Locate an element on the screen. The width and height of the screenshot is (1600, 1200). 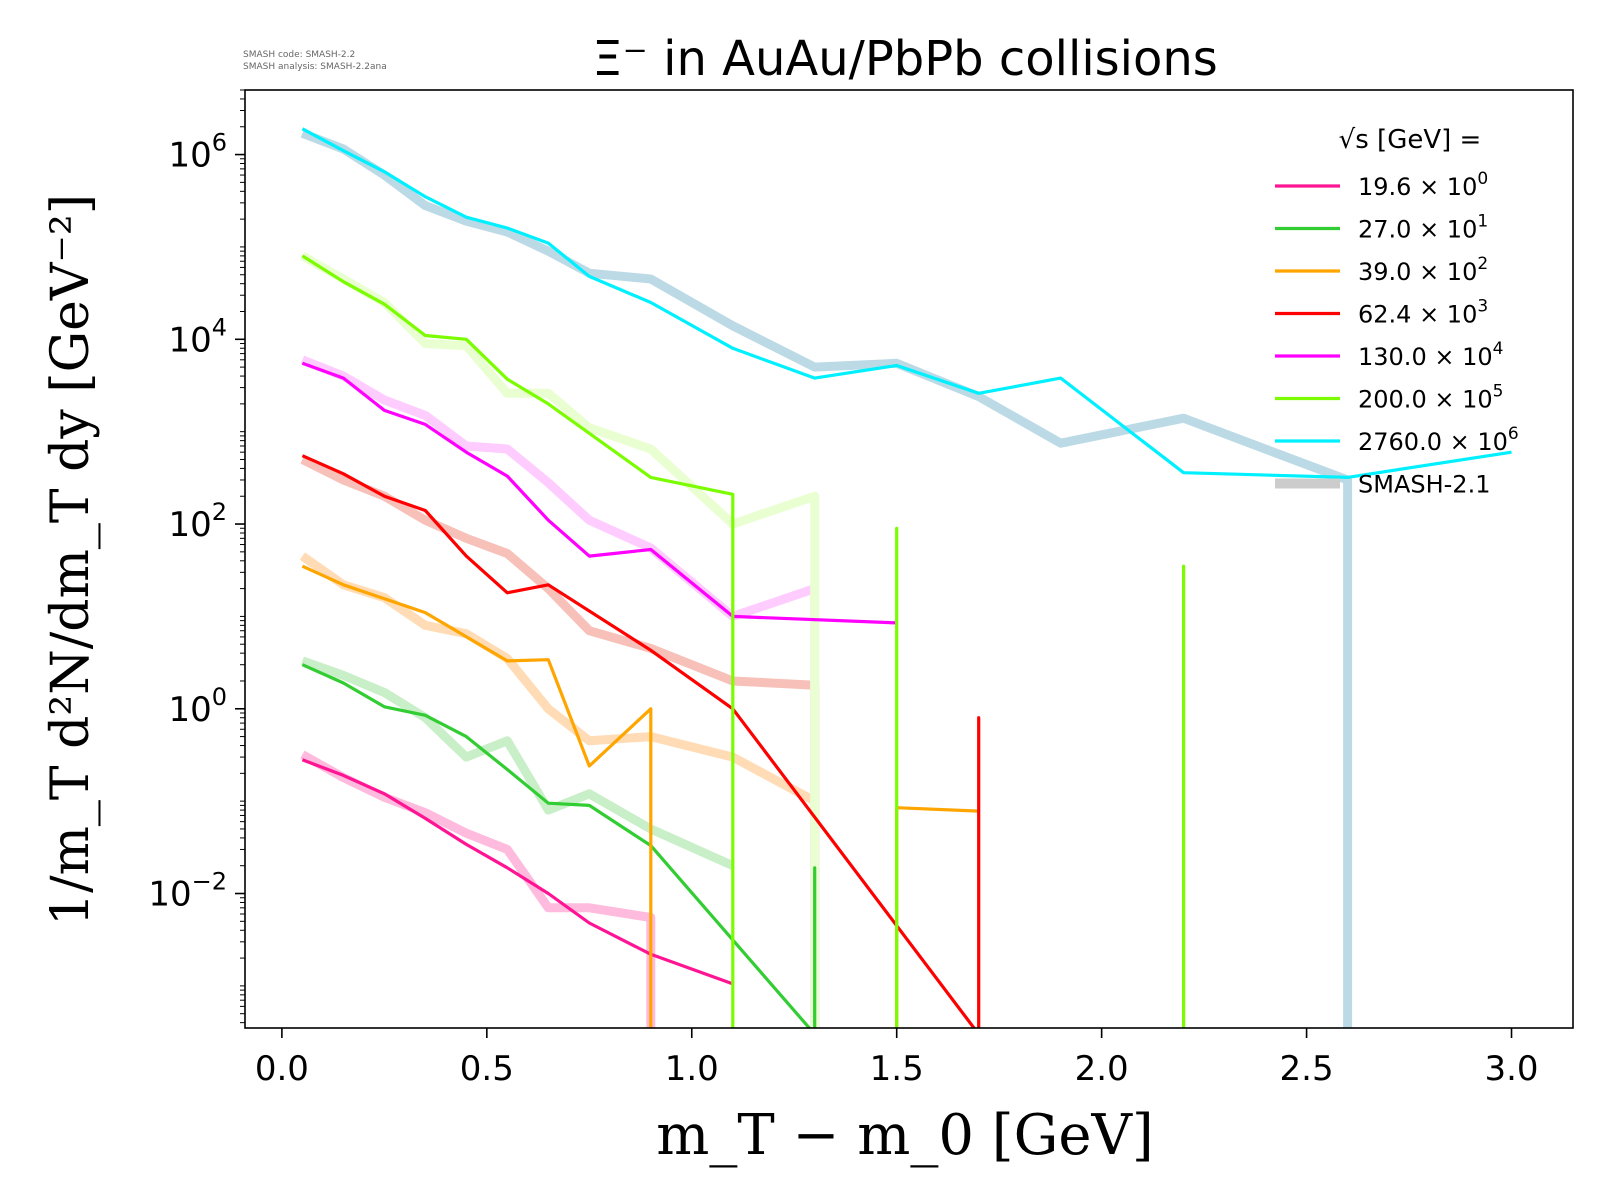
smash-analysis-line: SMASH analysis: SMASH-2.2ana is located at coordinates (315, 67).